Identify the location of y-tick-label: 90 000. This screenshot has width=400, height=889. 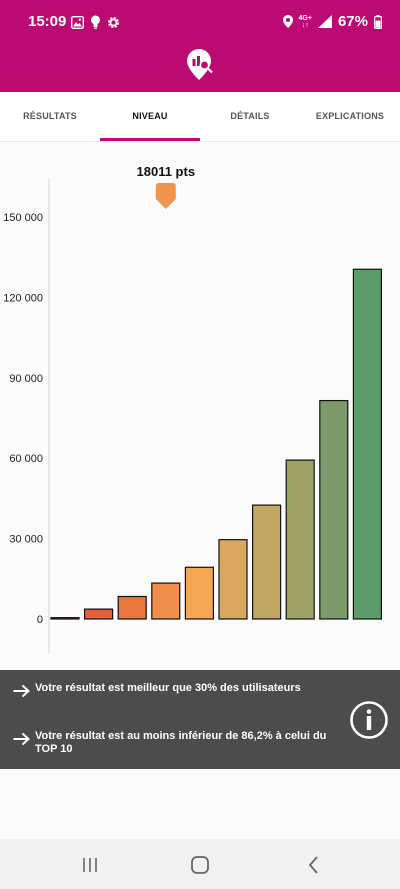
(26, 379).